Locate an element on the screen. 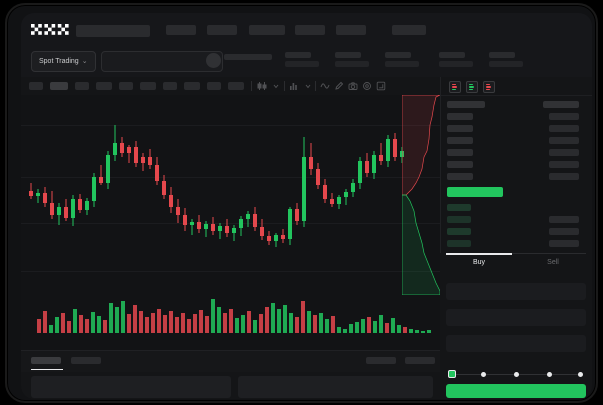 This screenshot has width=603, height=405. orderbook-view-both-icon is located at coordinates (455, 87).